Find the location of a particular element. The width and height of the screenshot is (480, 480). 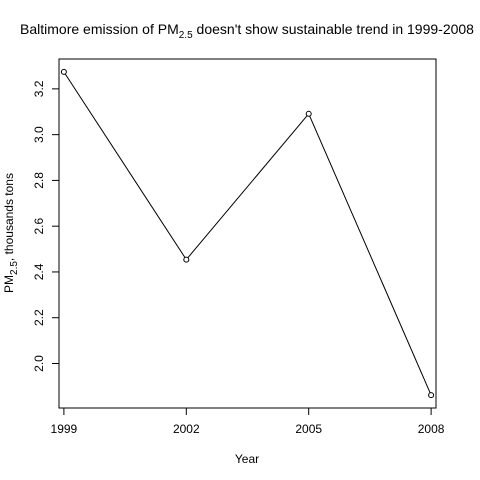

y-tick-label: 2.4 is located at coordinates (39, 271).